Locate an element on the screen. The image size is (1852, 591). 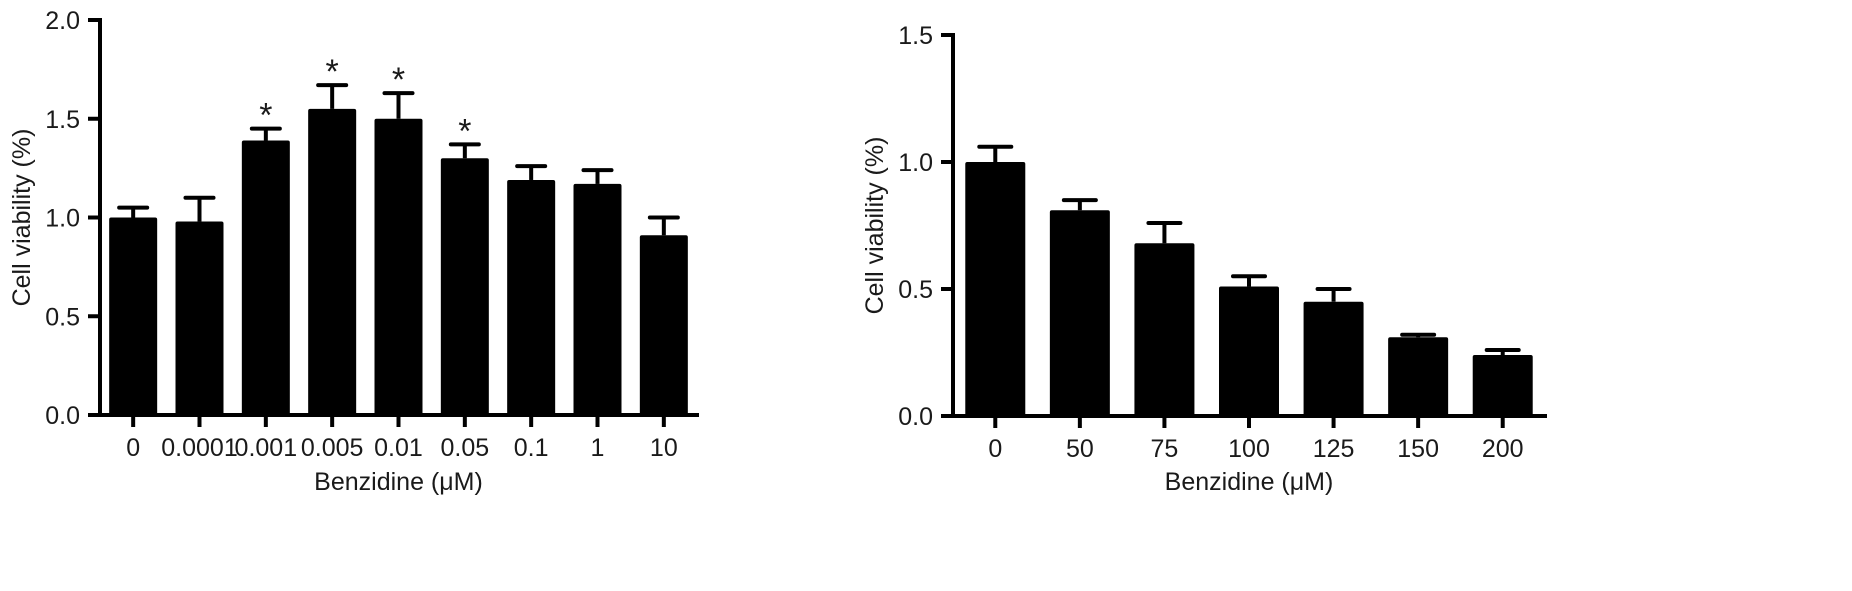
x-tick-label: 0.01 is located at coordinates (398, 448).